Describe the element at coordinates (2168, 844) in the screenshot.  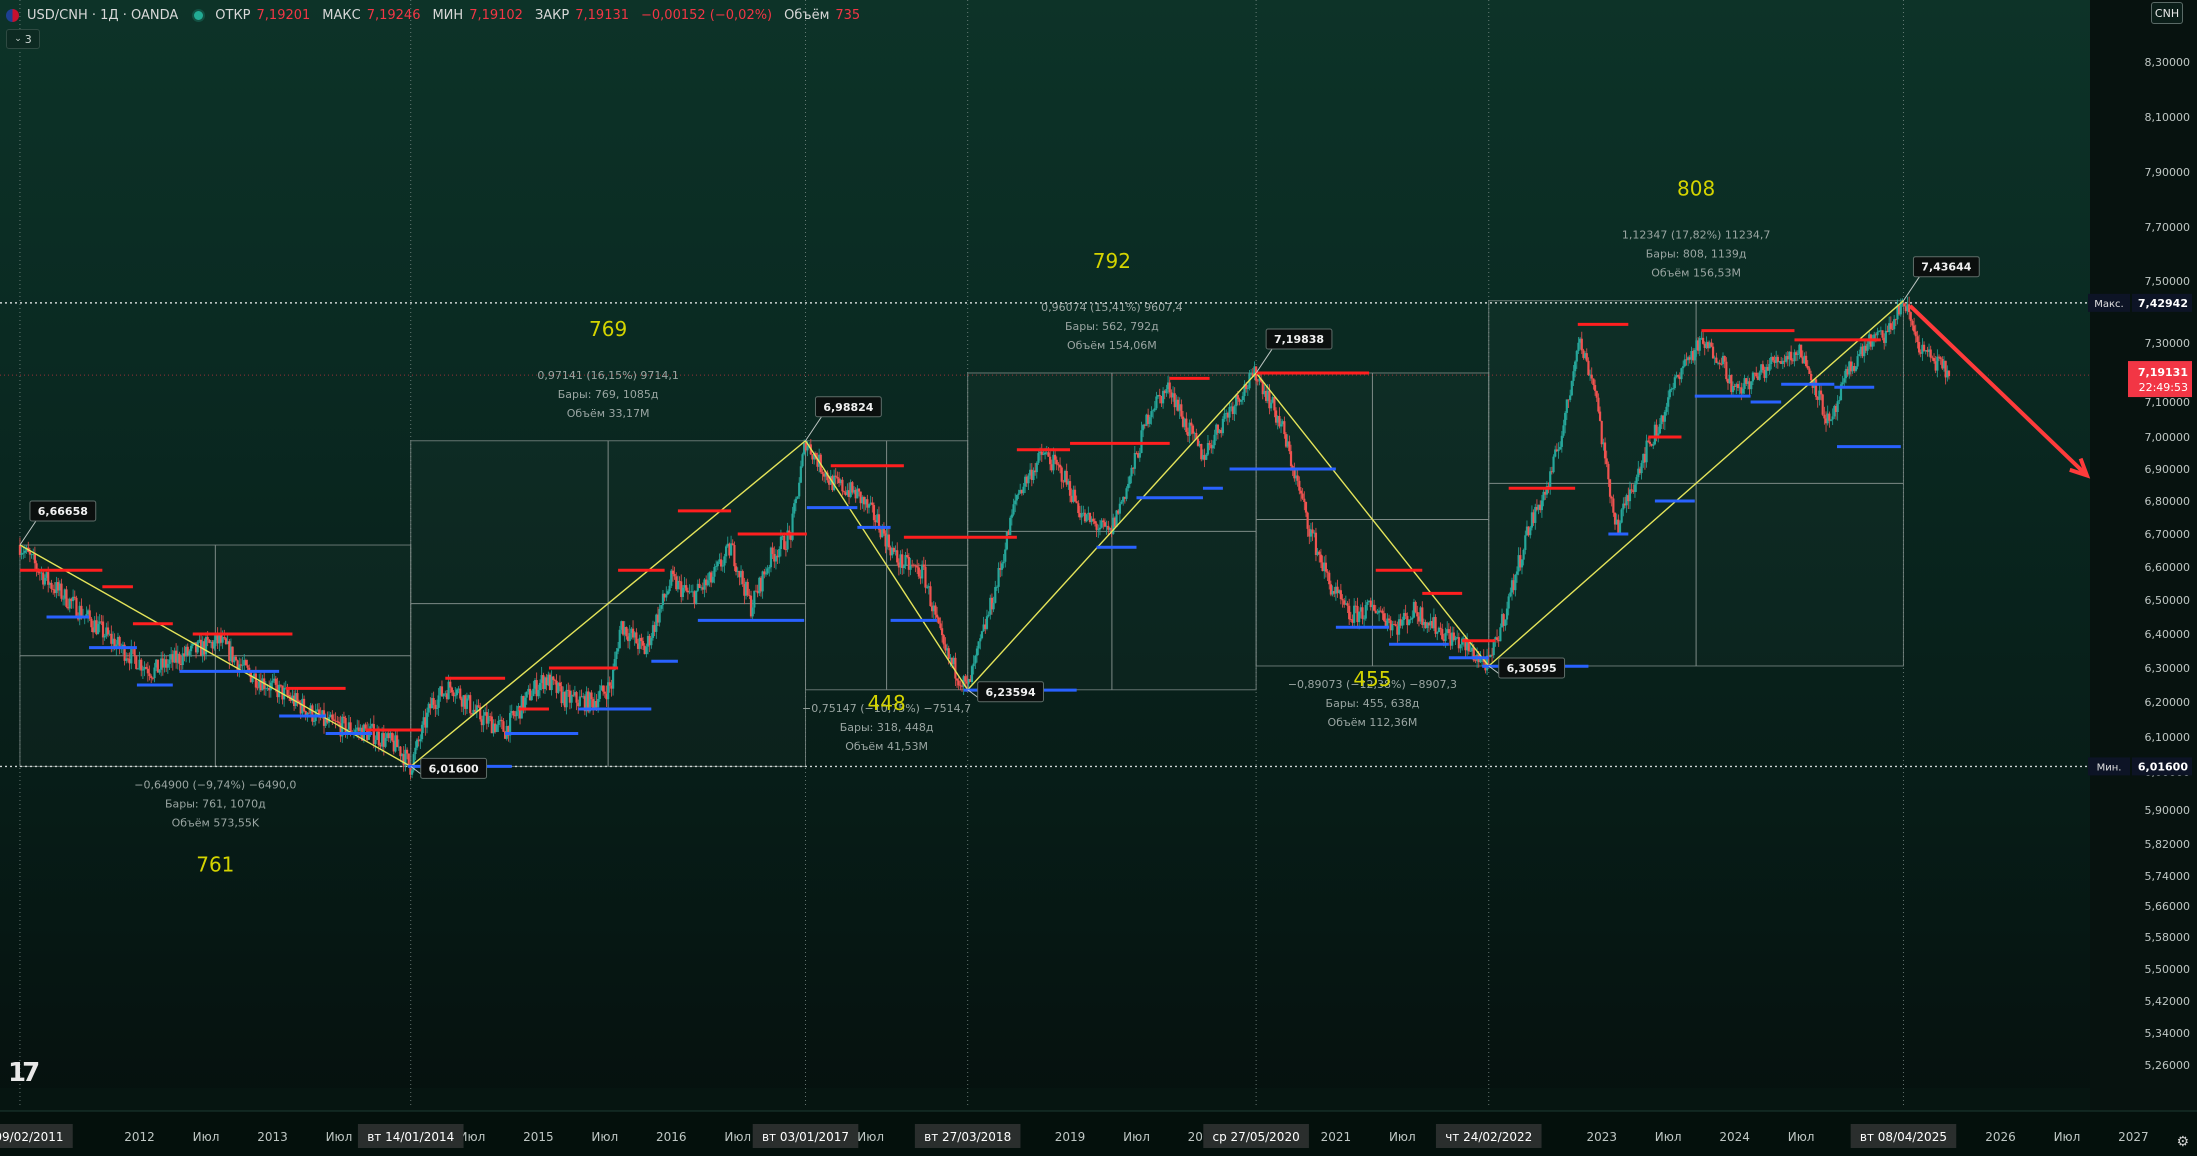
I see `price-tick-label: 5,82000` at that location.